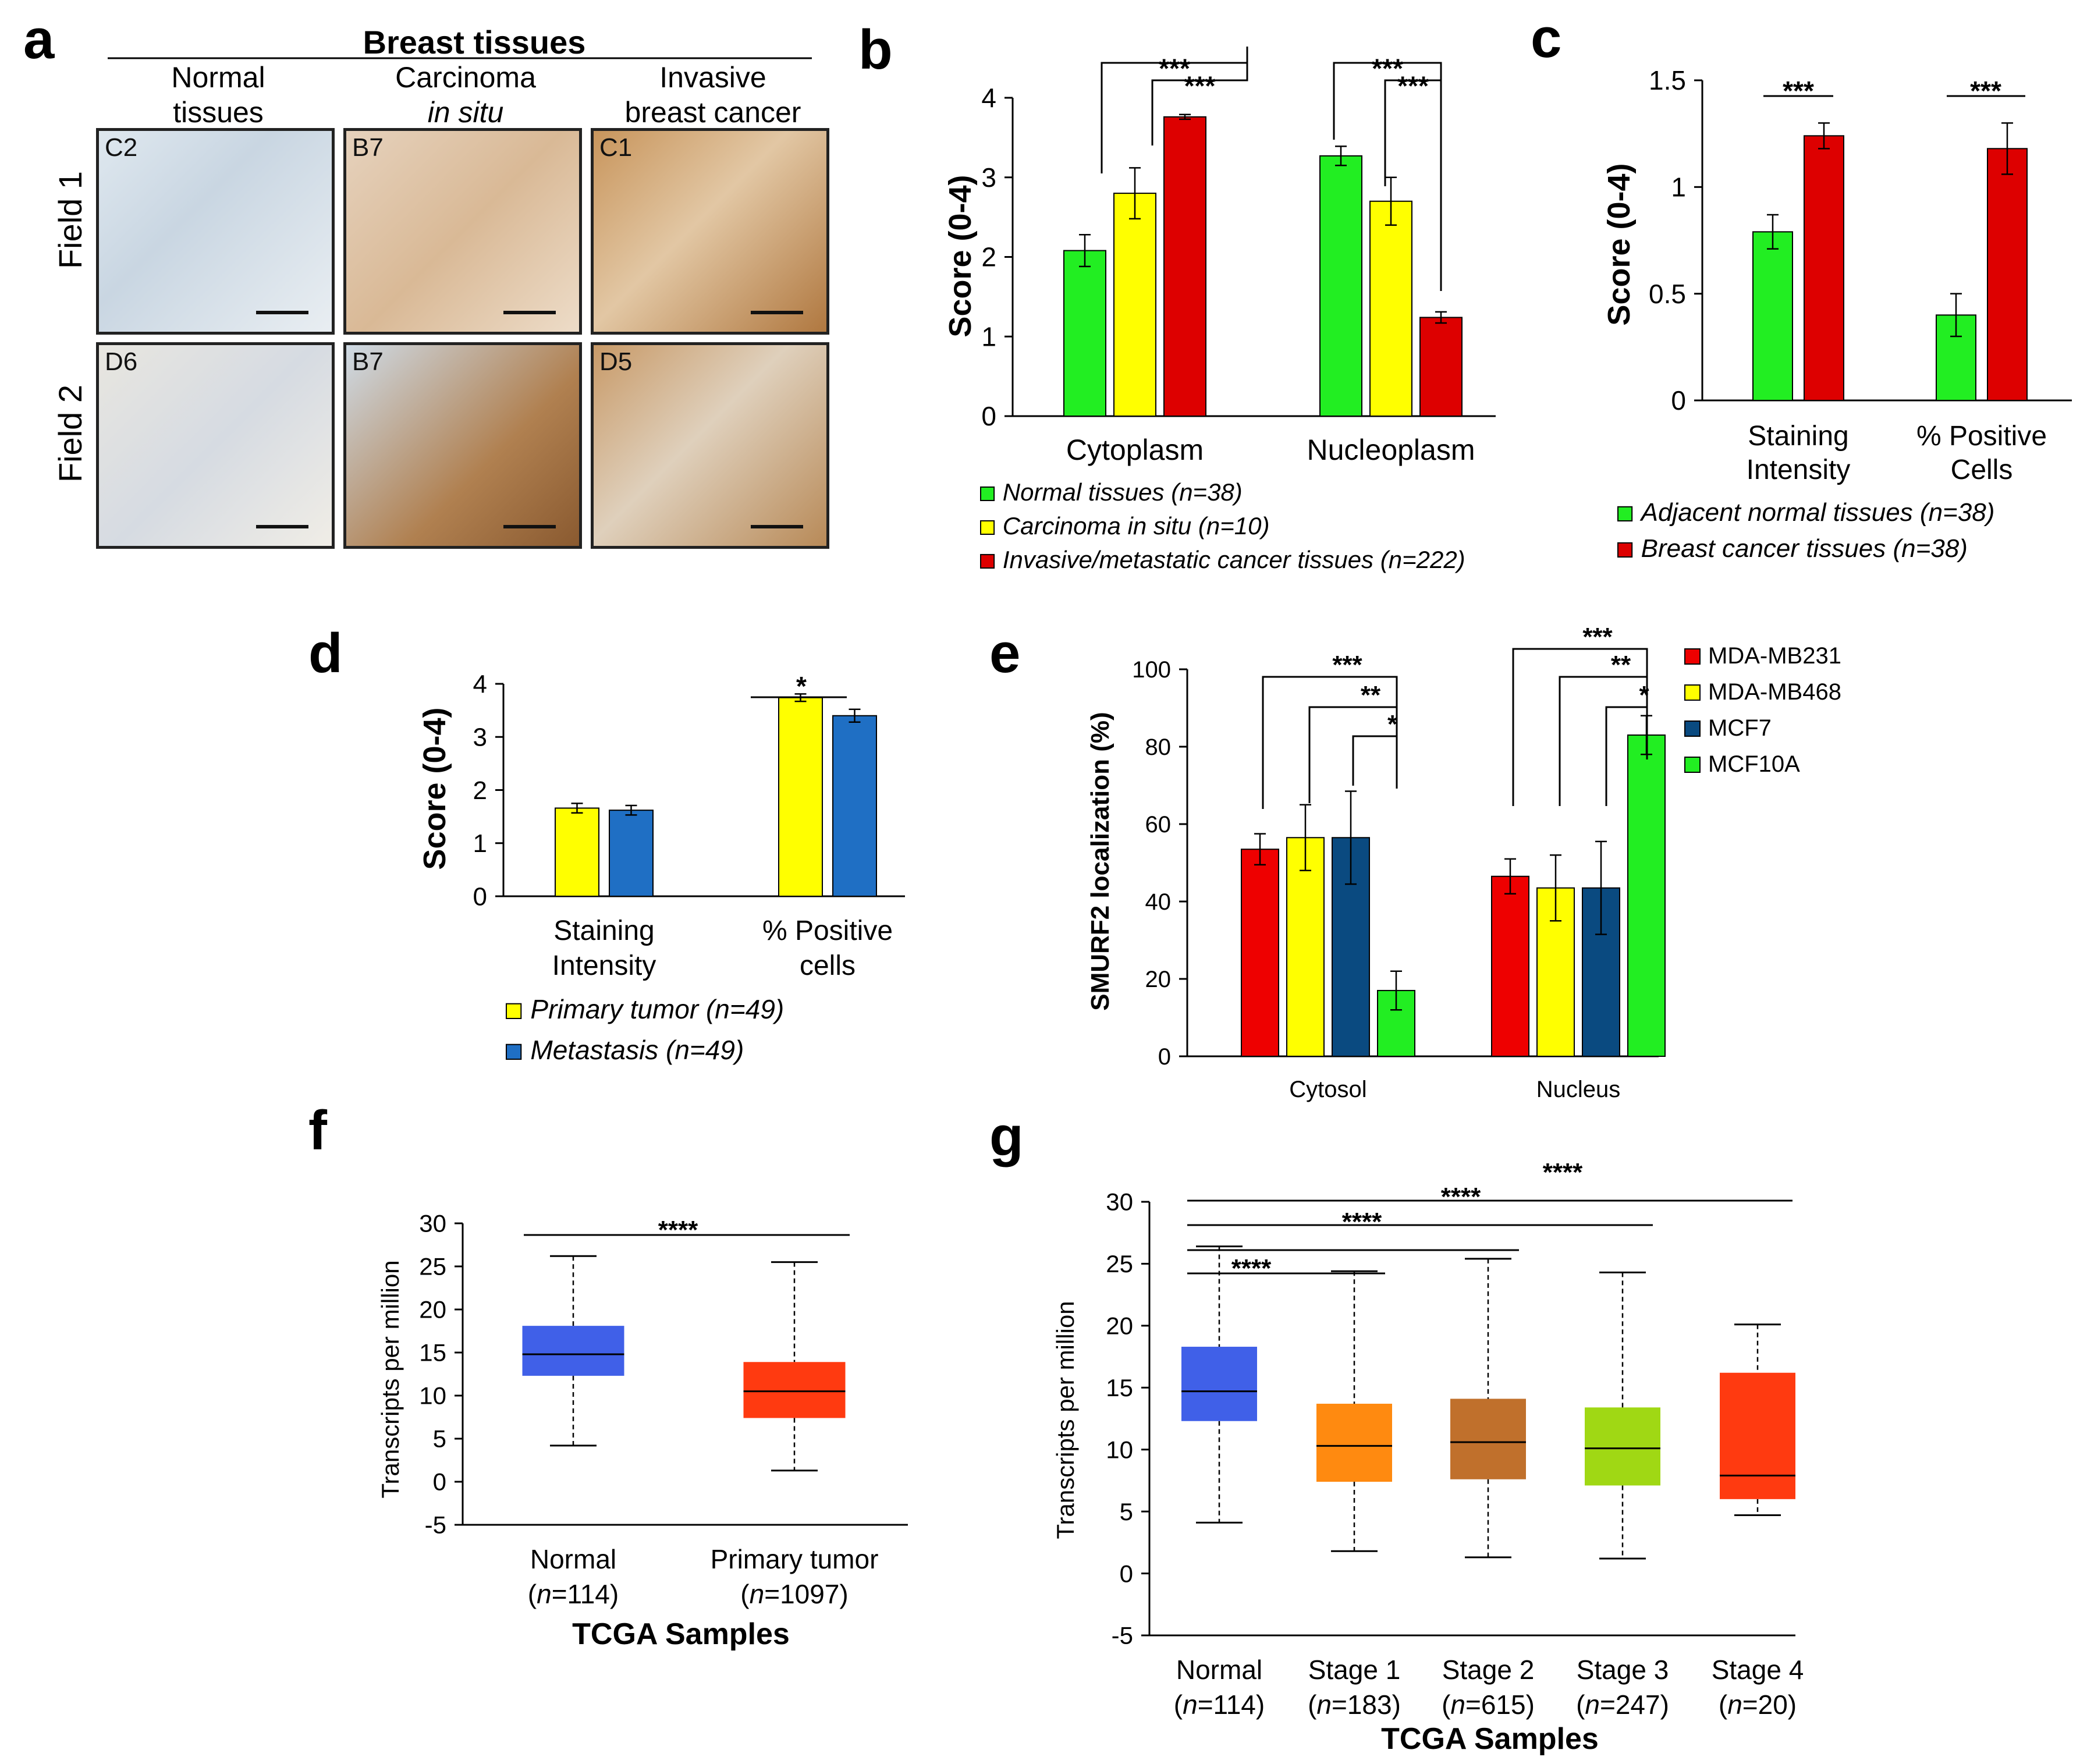  Describe the element at coordinates (432, 1353) in the screenshot. I see `y-tick-label: 15` at that location.